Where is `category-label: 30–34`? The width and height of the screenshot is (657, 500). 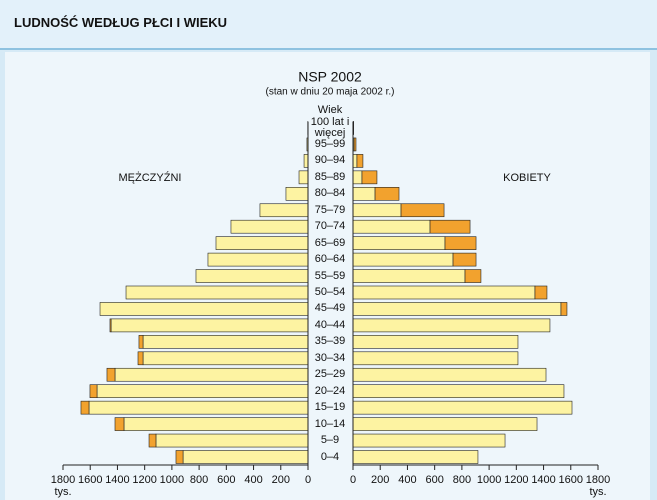 category-label: 30–34 is located at coordinates (330, 357).